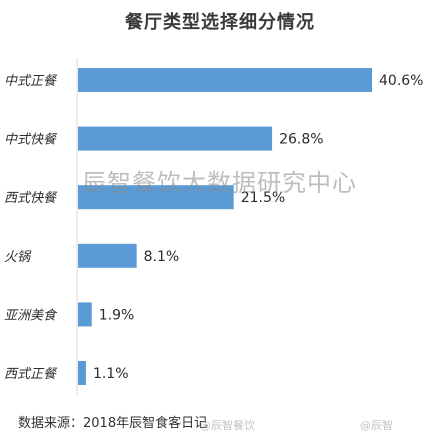 The width and height of the screenshot is (440, 440). I want to click on category-label: 中式正餐, so click(31, 81).